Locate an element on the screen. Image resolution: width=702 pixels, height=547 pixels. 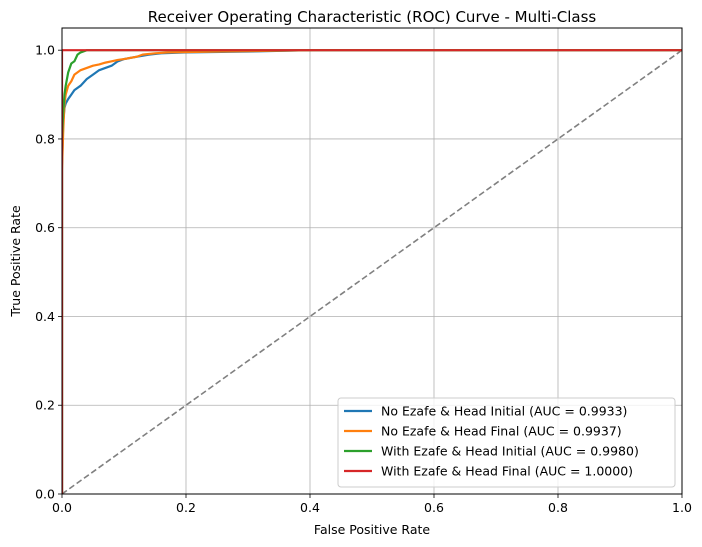
legend-entry-label: With Ezafe & Head Initial (AUC = 0.9980) is located at coordinates (510, 451).